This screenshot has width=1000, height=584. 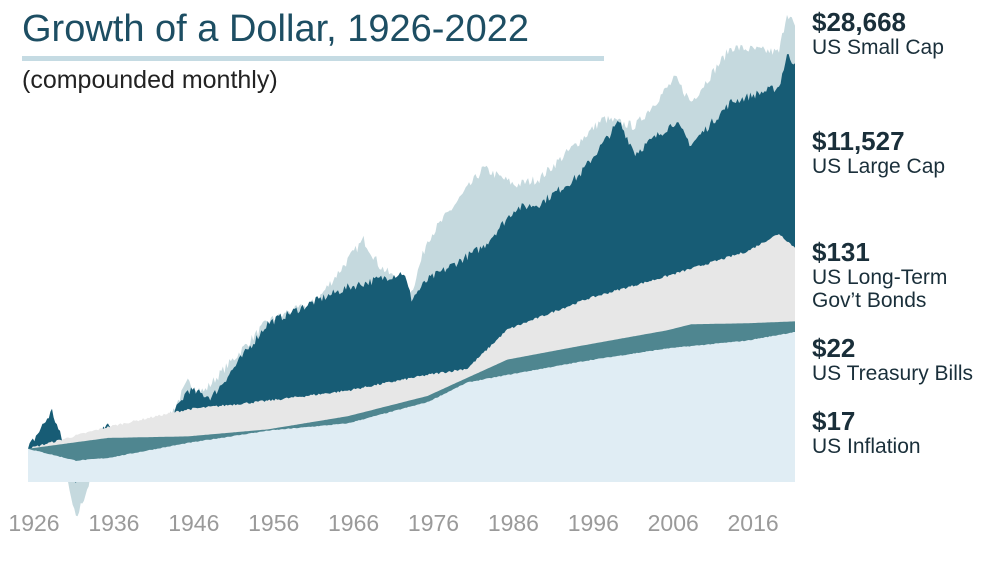 I want to click on label-tbills-name: US Treasury Bills, so click(x=893, y=373).